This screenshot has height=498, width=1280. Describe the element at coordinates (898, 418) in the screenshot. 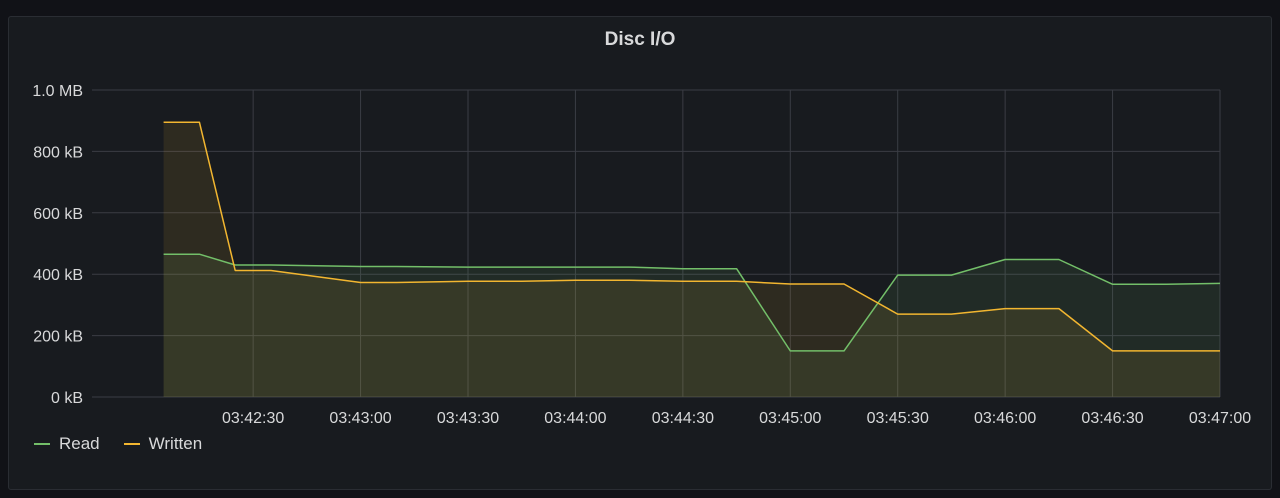

I see `x-tick-label: 03:45:30` at that location.